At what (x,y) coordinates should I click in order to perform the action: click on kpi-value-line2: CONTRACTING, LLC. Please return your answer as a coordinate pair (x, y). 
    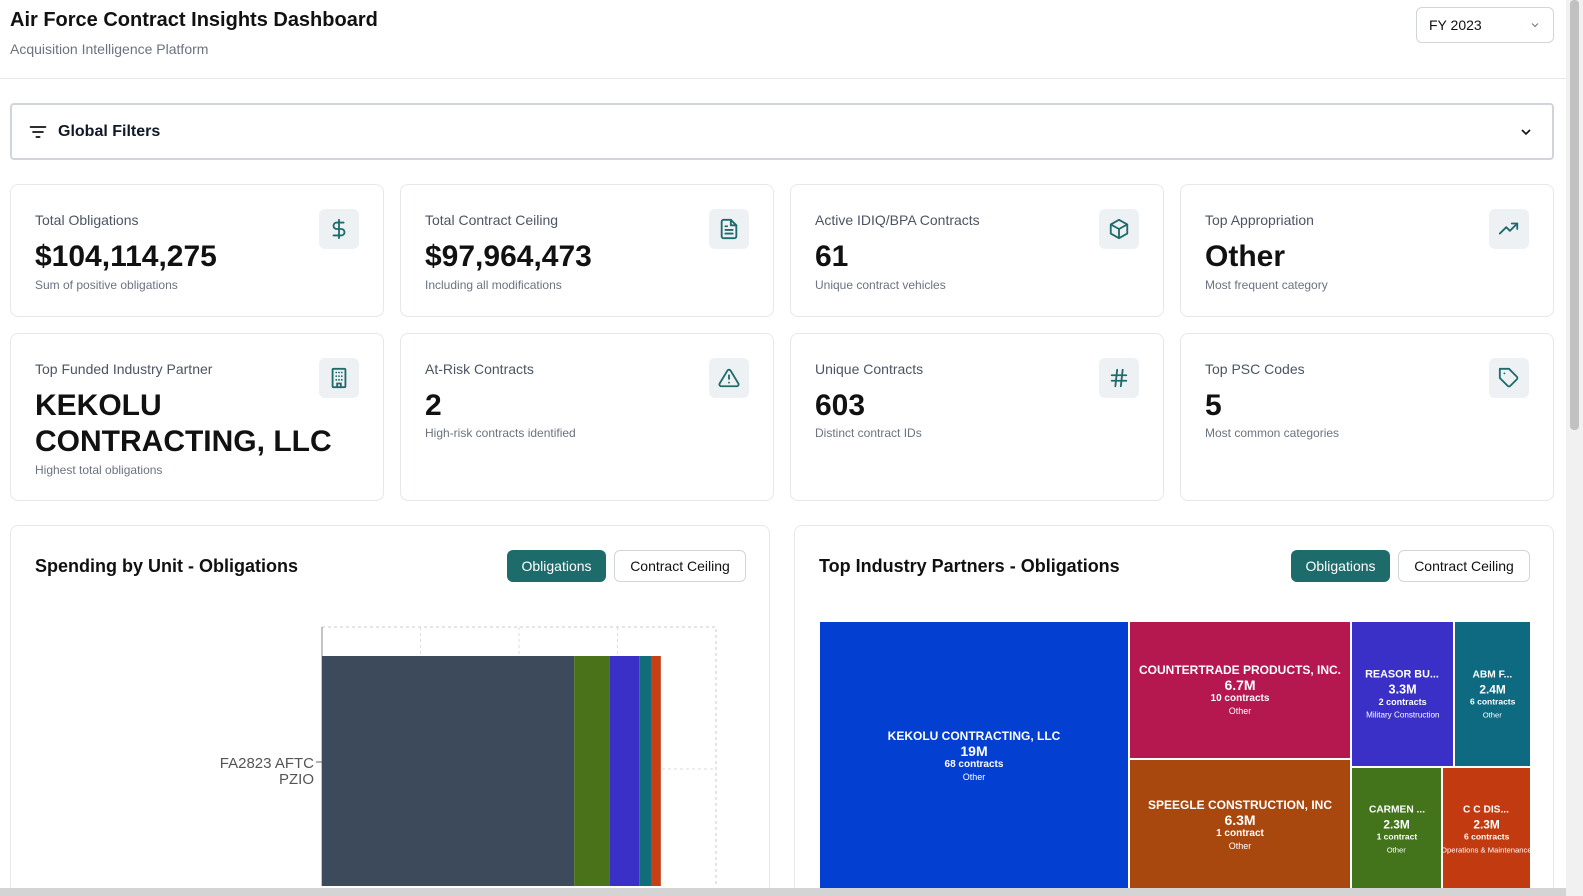
    Looking at the image, I should click on (183, 441).